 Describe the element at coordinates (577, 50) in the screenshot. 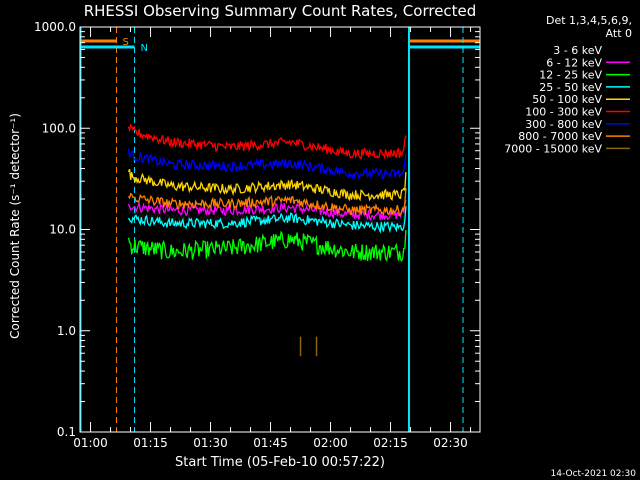

I see `legend-entry-label: 3 - 6 keV` at that location.